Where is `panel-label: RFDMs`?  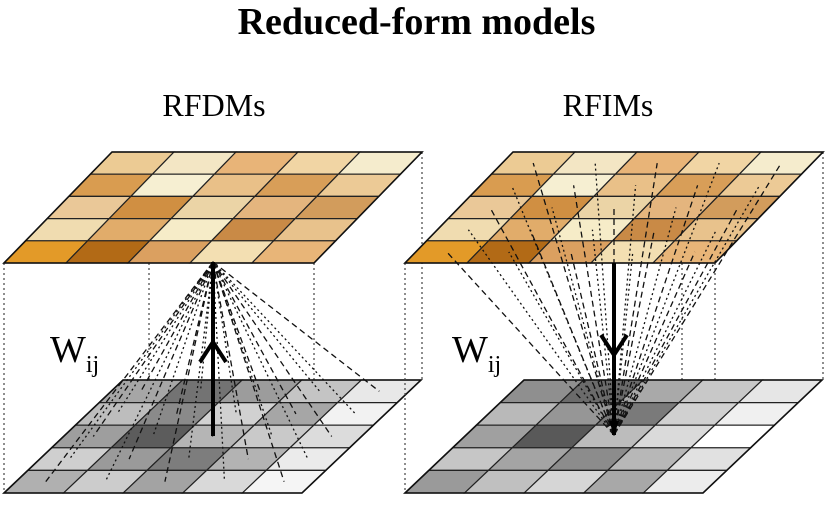 panel-label: RFDMs is located at coordinates (213, 105).